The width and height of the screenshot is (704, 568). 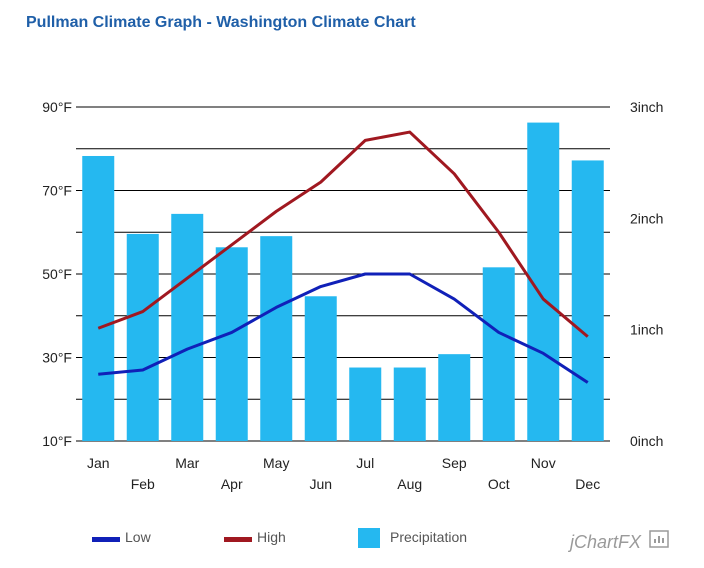 What do you see at coordinates (320, 484) in the screenshot?
I see `x-axis-tick: Jun` at bounding box center [320, 484].